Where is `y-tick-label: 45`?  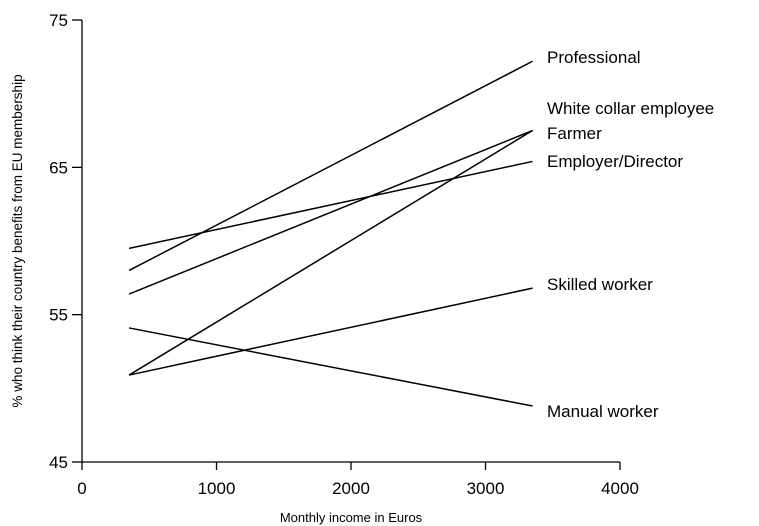
y-tick-label: 45 is located at coordinates (58, 462).